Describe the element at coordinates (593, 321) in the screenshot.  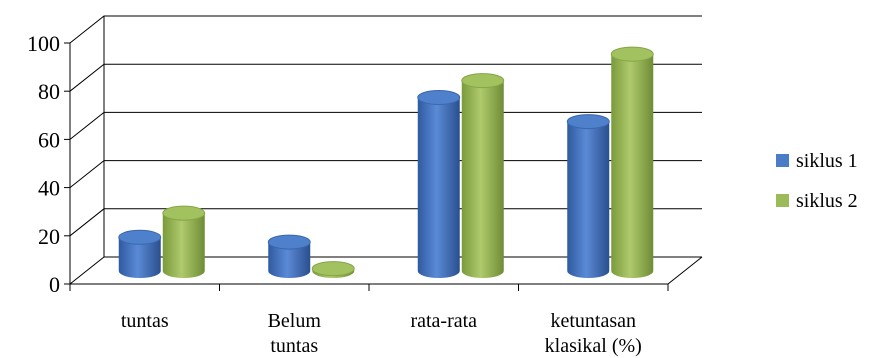
I see `category-label: ketuntasan` at that location.